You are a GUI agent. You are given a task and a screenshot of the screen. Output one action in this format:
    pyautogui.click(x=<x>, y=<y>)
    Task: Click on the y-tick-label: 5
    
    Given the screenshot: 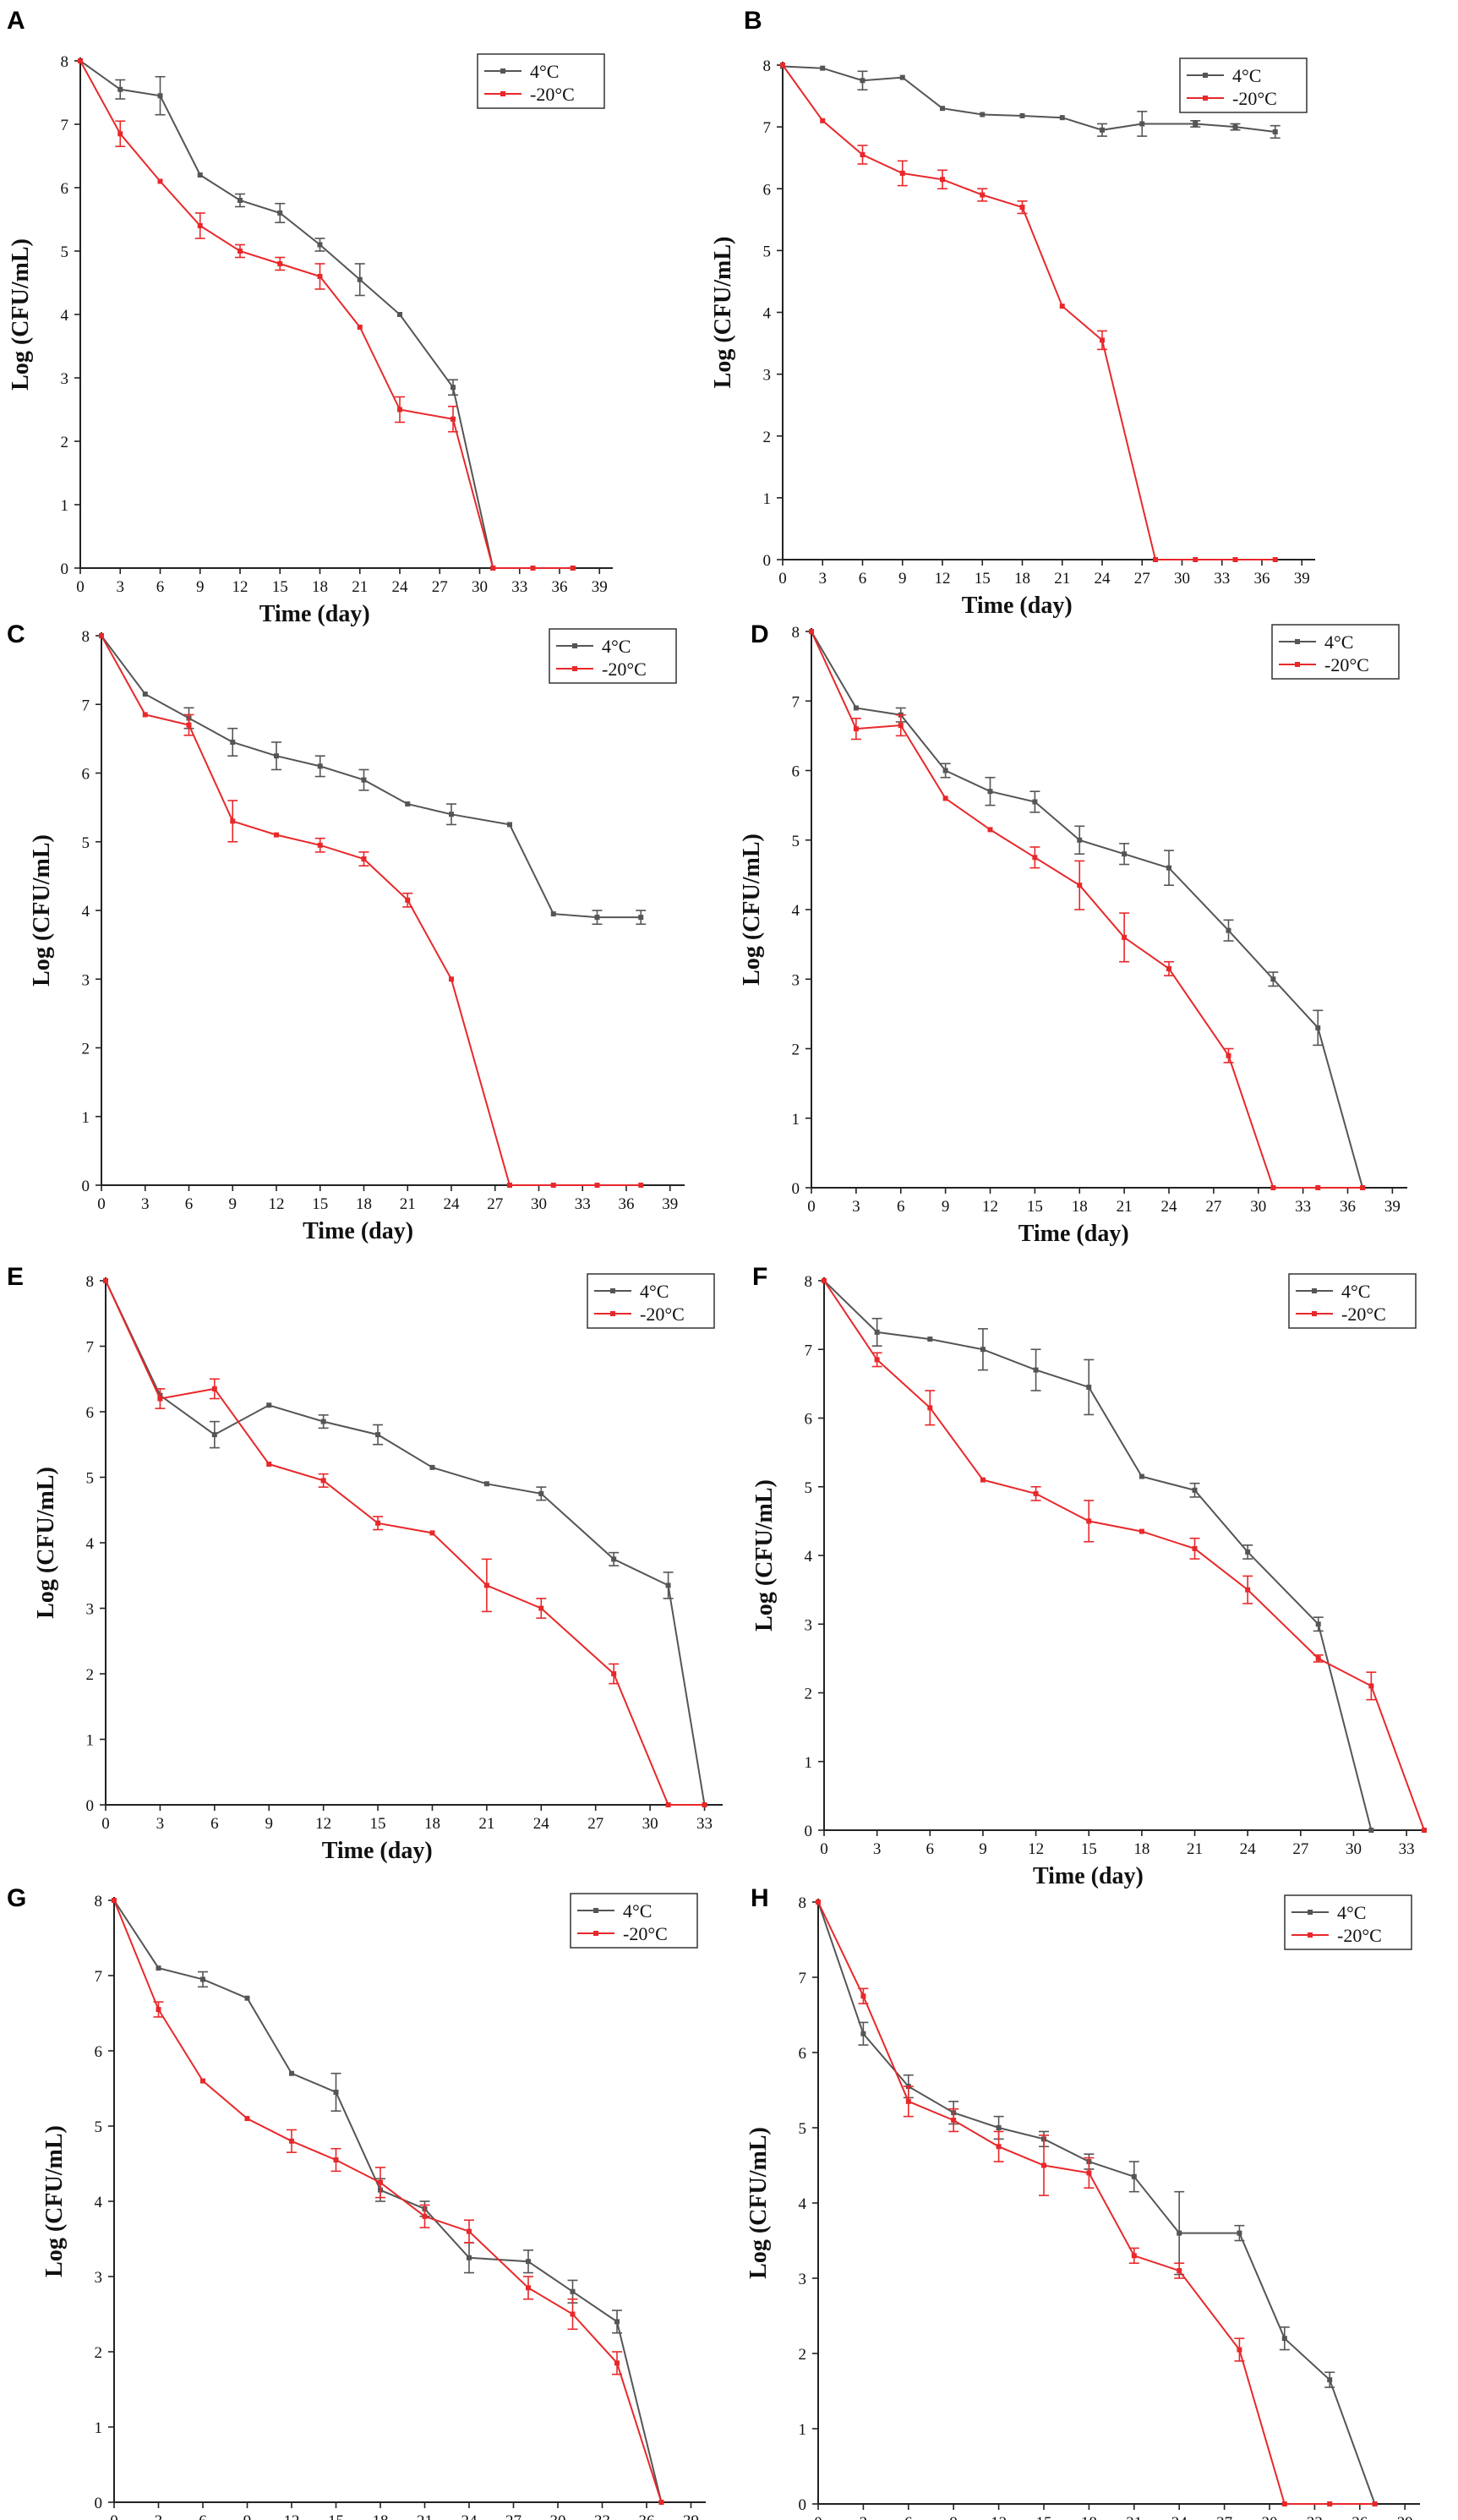 What is the action you would take?
    pyautogui.click(x=65, y=252)
    